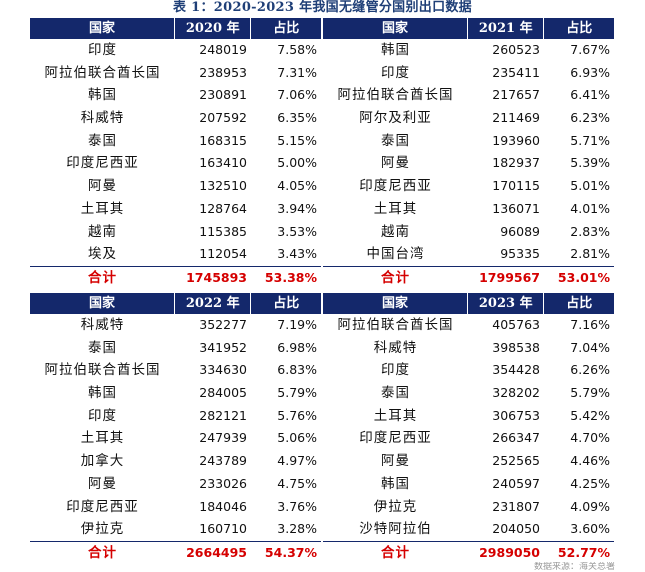 The width and height of the screenshot is (645, 572). What do you see at coordinates (212, 303) in the screenshot?
I see `header-year: 2022 年` at bounding box center [212, 303].